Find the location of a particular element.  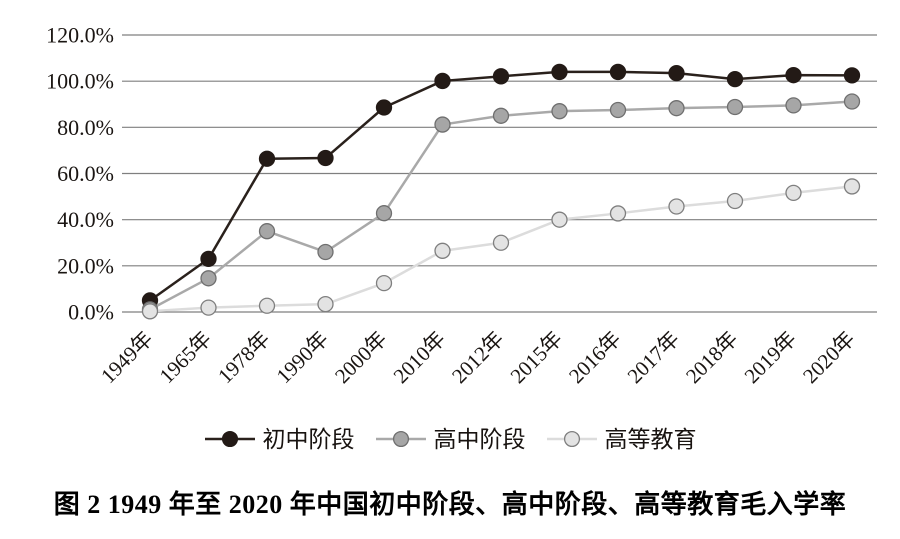

legend-item-junior-middle: 初中阶段 is located at coordinates (279, 439).